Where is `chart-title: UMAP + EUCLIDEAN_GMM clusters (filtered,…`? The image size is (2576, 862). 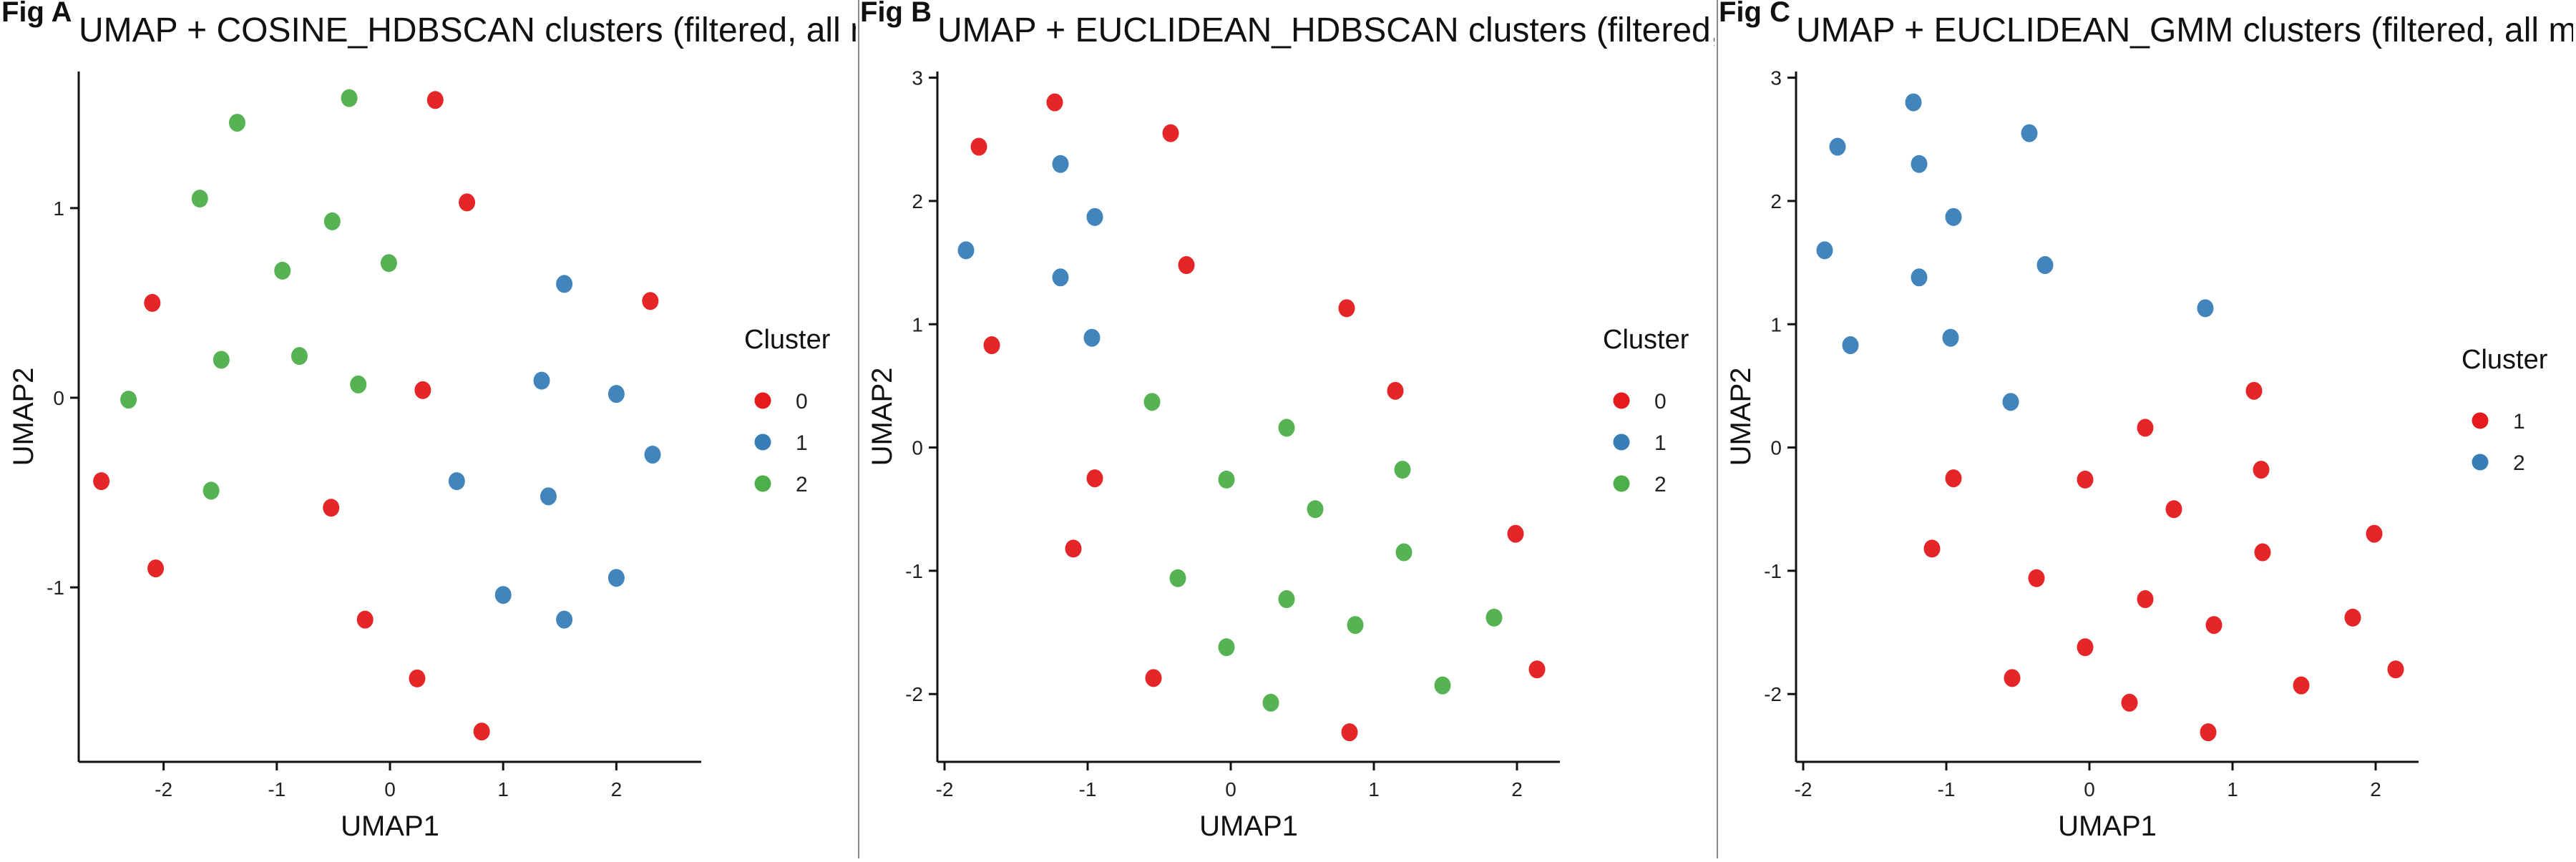
chart-title: UMAP + EUCLIDEAN_GMM clusters (filtered,… is located at coordinates (2186, 30).